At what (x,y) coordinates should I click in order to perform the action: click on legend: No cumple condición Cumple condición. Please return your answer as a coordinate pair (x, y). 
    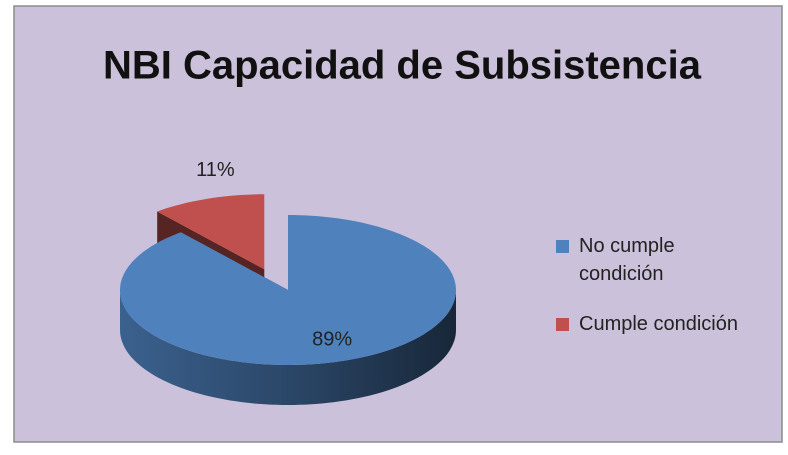
    Looking at the image, I should click on (666, 296).